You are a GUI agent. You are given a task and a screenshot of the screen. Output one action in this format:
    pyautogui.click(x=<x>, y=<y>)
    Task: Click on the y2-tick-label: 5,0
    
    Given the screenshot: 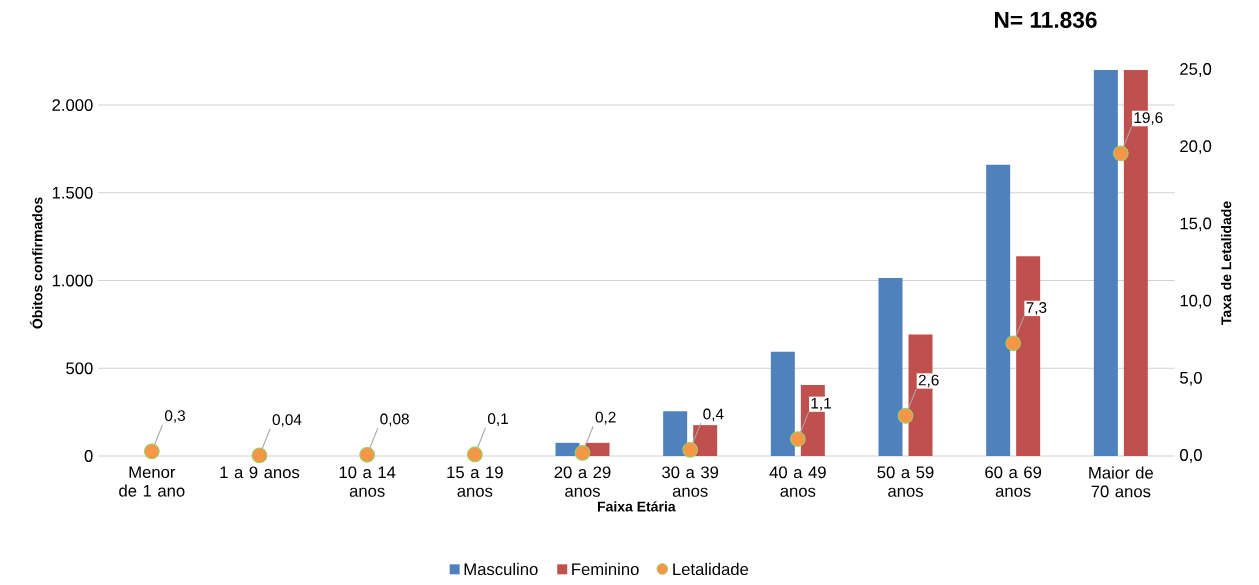 What is the action you would take?
    pyautogui.click(x=1191, y=378)
    